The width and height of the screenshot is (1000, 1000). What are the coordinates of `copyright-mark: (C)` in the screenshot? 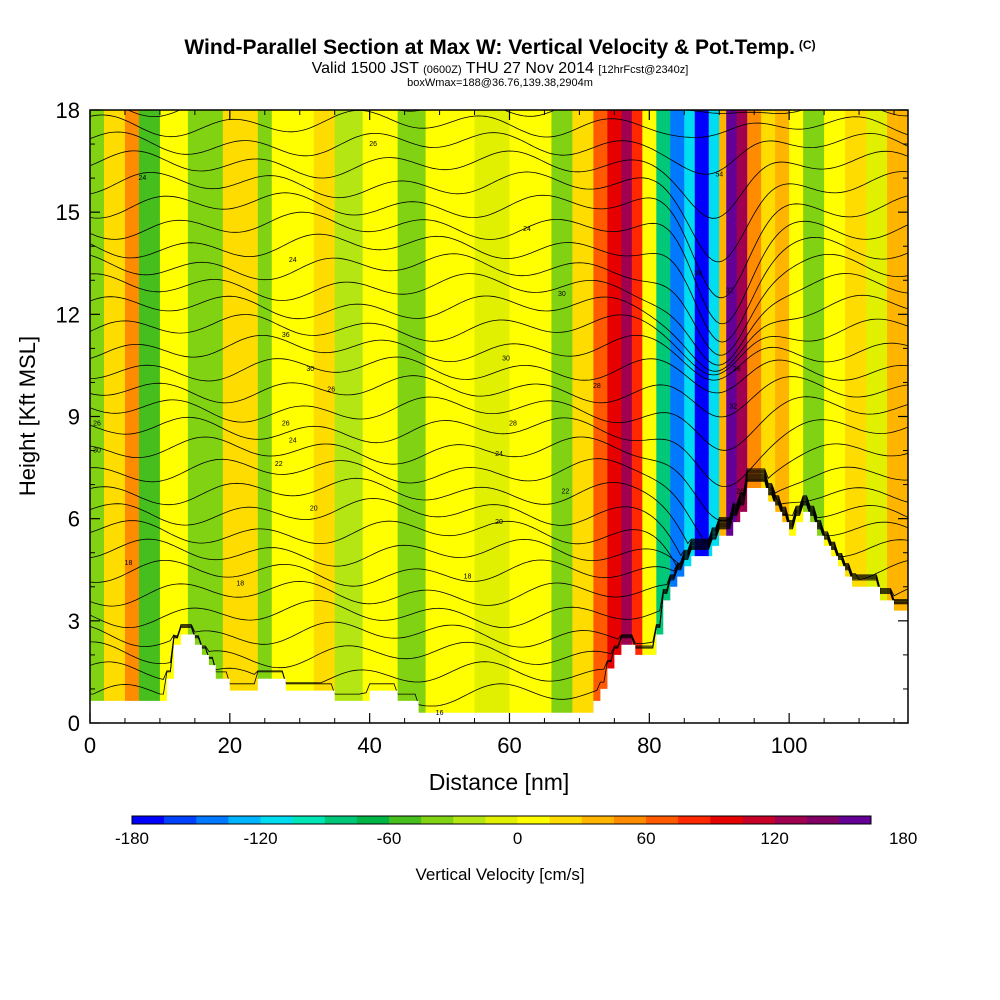 It's located at (807, 45).